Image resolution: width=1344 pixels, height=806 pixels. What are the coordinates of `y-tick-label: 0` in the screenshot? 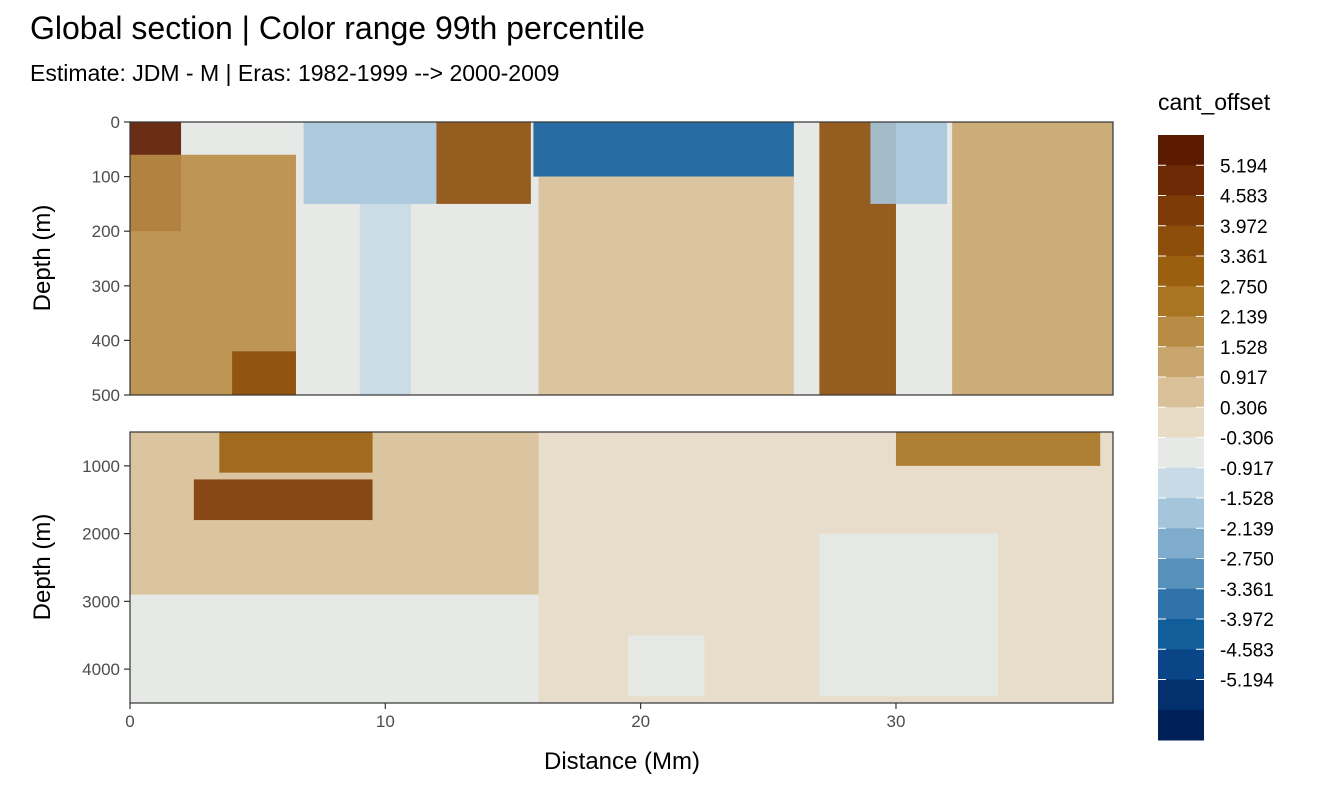 It's located at (115, 122).